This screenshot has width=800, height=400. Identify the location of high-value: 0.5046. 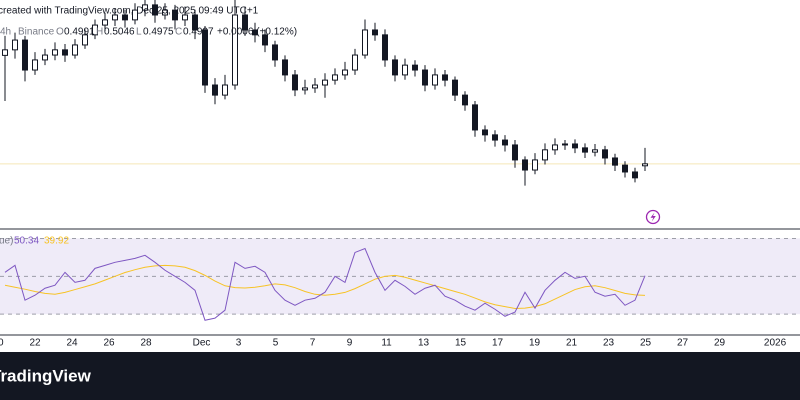
(119, 32).